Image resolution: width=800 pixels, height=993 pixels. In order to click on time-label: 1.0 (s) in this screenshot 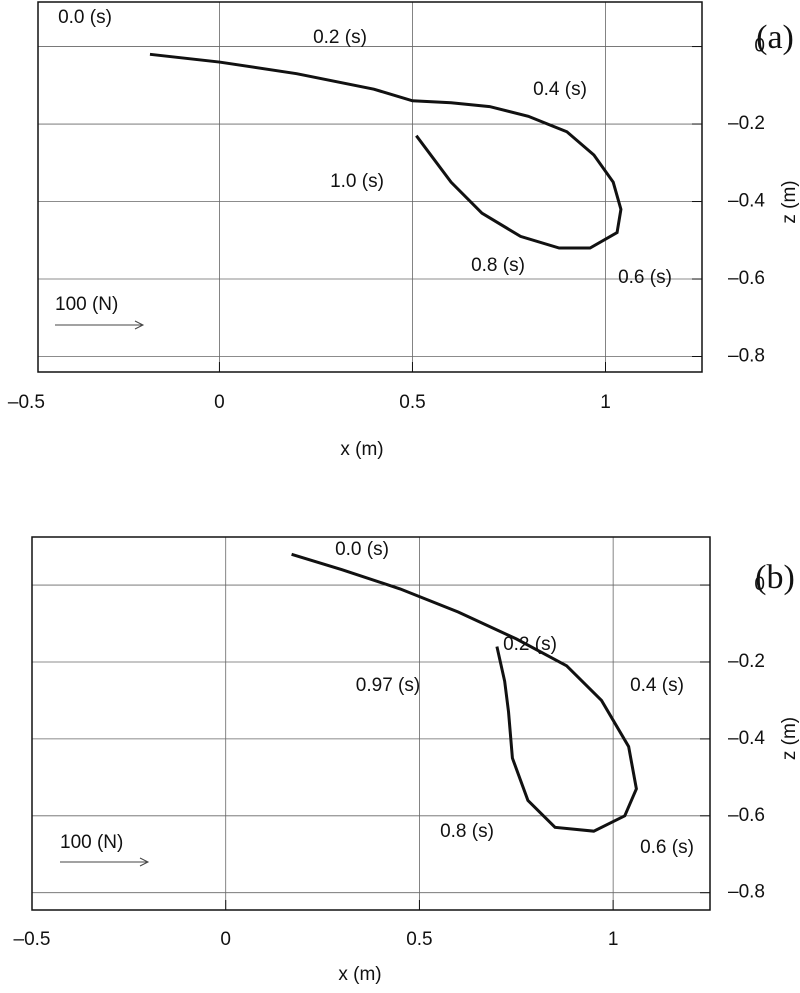, I will do `click(357, 181)`.